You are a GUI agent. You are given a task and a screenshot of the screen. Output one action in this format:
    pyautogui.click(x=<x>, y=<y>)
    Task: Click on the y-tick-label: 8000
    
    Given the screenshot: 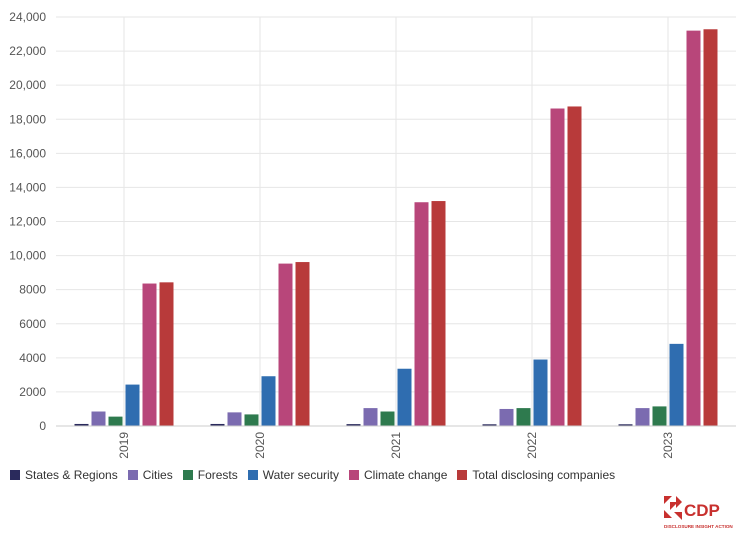 What is the action you would take?
    pyautogui.click(x=32, y=290)
    